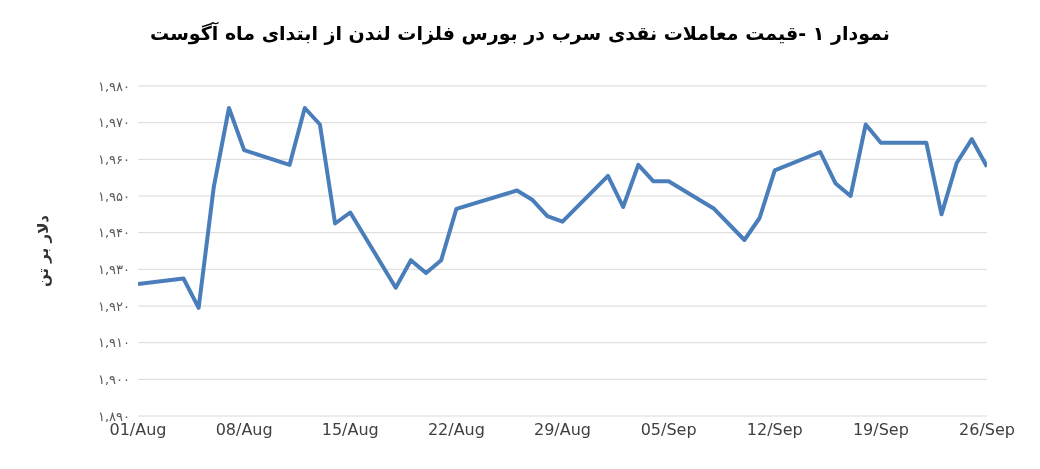 This screenshot has width=1040, height=469. Describe the element at coordinates (350, 430) in the screenshot. I see `x-tick-label: 15/Aug` at that location.